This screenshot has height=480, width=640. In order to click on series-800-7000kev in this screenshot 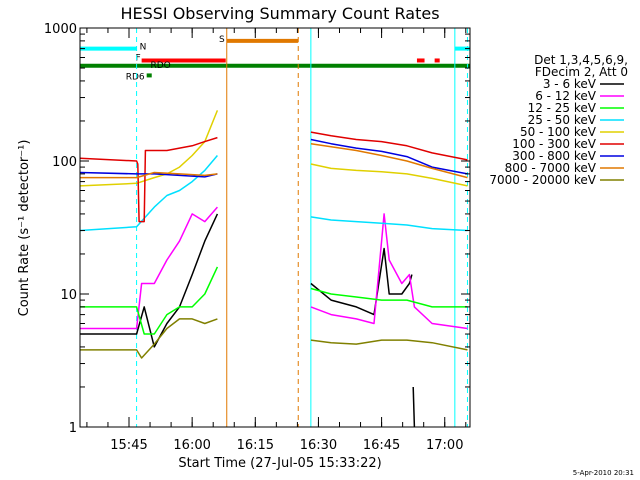, I will do `click(274, 160)`.